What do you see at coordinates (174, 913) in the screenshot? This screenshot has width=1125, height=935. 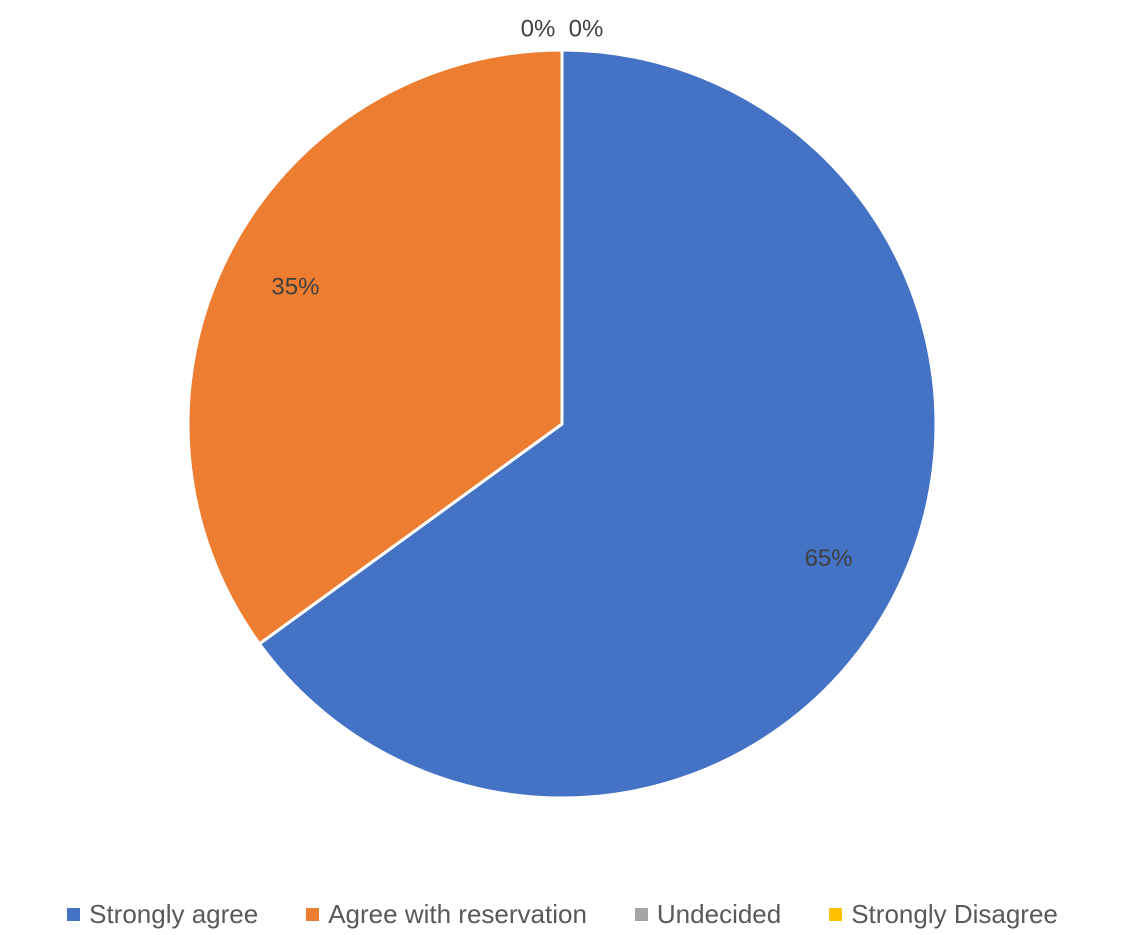 I see `legend-label-strongly-agree: Strongly agree` at bounding box center [174, 913].